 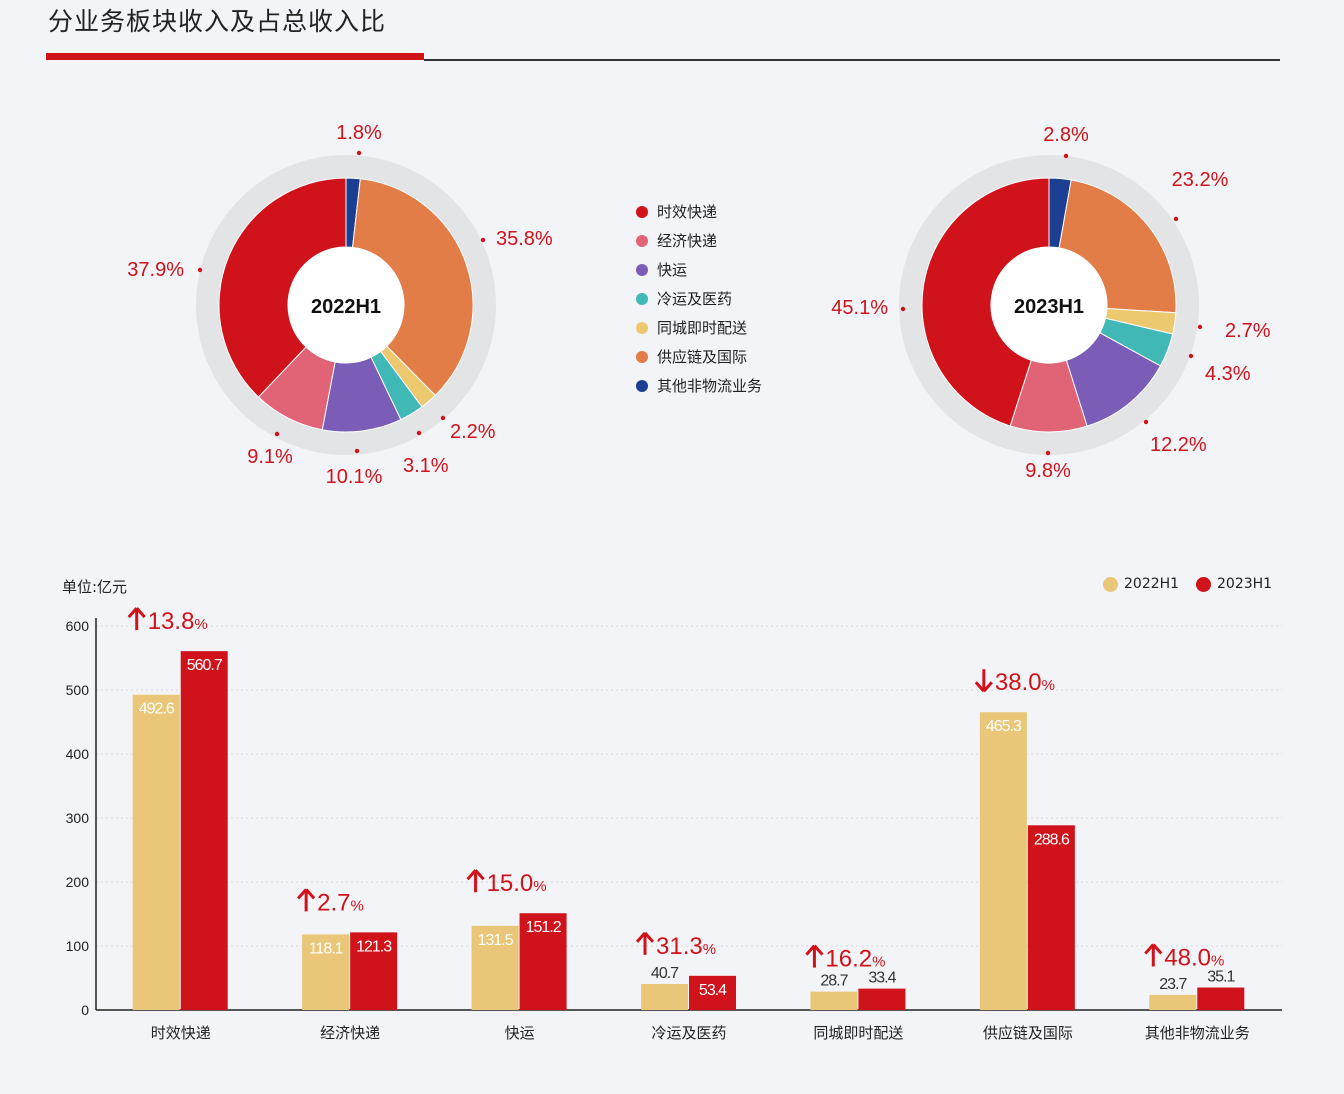 What do you see at coordinates (687, 241) in the screenshot?
I see `legend-label: 经济快递` at bounding box center [687, 241].